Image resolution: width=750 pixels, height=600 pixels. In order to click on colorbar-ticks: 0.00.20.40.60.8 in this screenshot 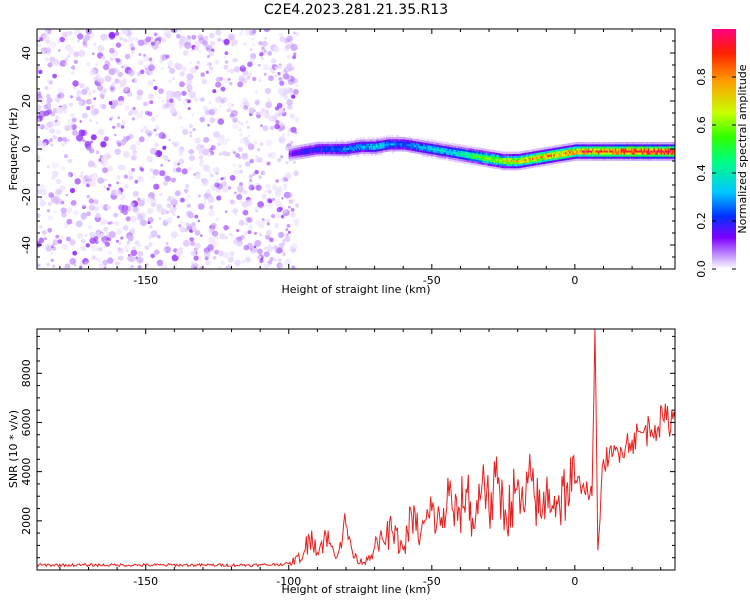, I will do `click(715, 173)`.